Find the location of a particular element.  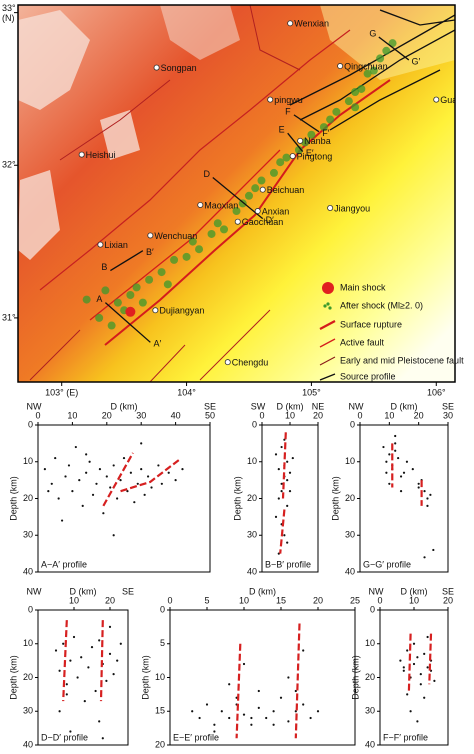

lat-tick-label: 31° is located at coordinates (9, 317).